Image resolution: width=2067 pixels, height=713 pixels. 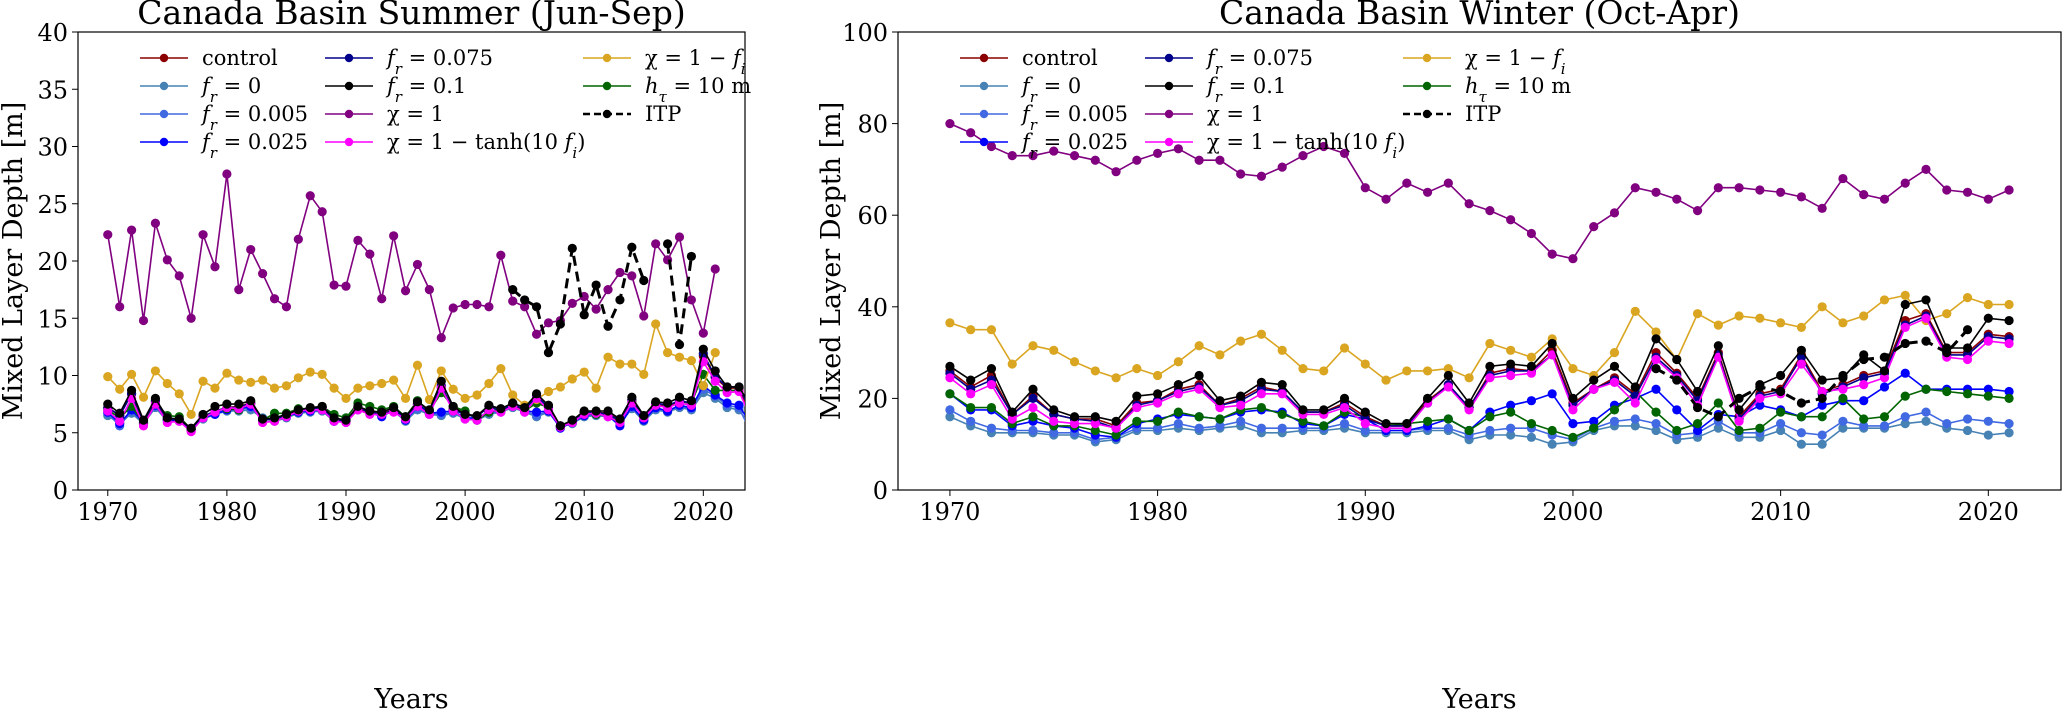 What do you see at coordinates (384, 114) in the screenshot?
I see `legend-item: χ = 1` at bounding box center [384, 114].